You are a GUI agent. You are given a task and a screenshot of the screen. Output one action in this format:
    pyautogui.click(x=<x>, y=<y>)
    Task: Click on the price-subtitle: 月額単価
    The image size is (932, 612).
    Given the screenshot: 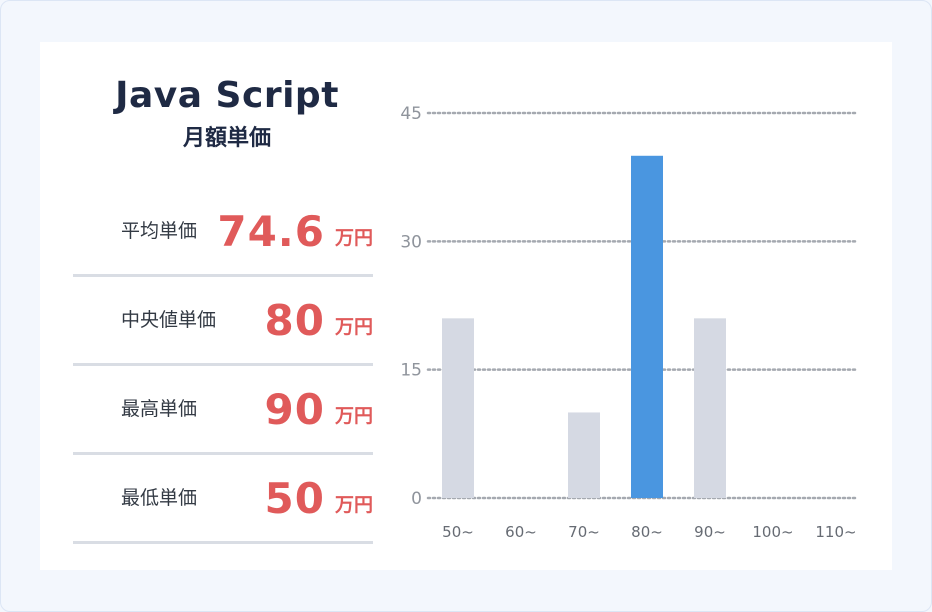 What is the action you would take?
    pyautogui.click(x=226, y=138)
    